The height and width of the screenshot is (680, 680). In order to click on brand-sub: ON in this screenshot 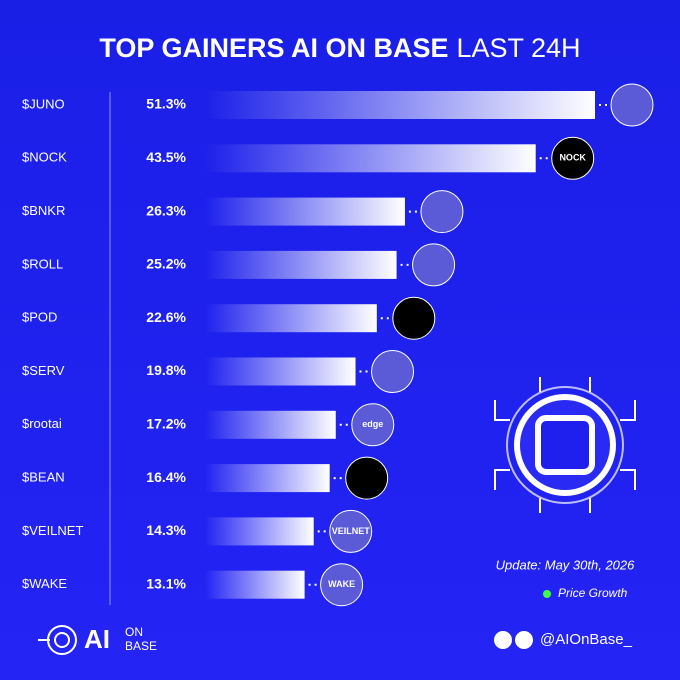, I will do `click(134, 632)`.